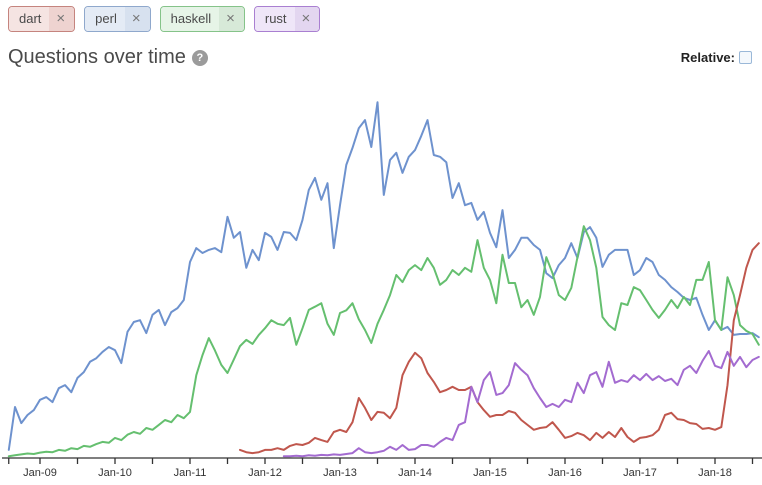  I want to click on page-title-text: Questions over time, so click(97, 57).